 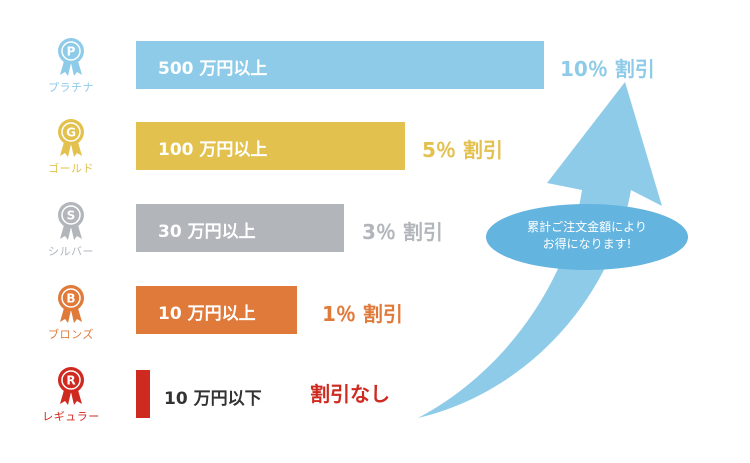 I want to click on discount-silver: 3％ 割引, so click(x=402, y=232).